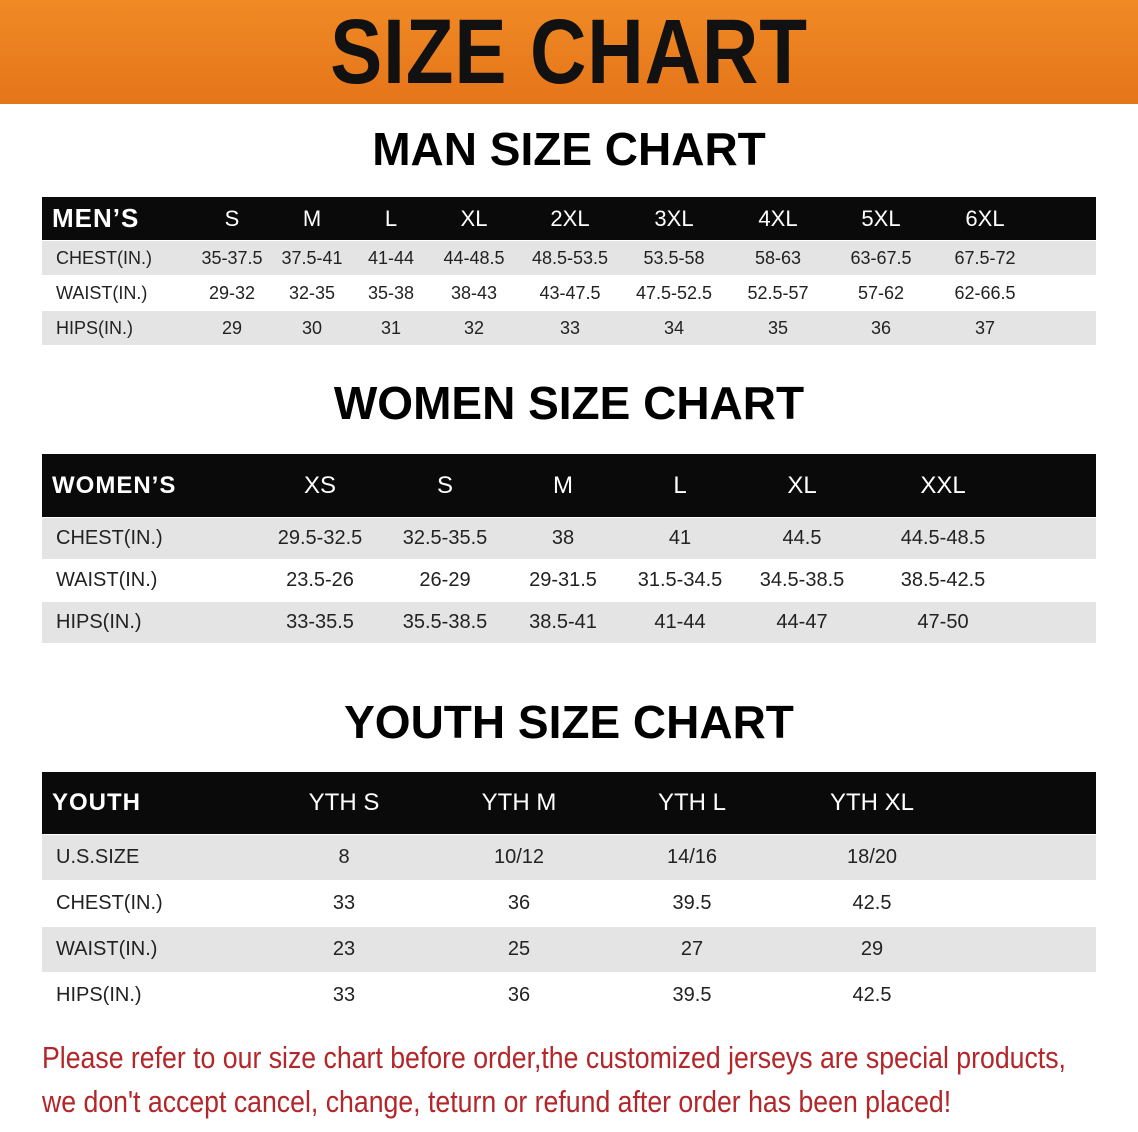 Image resolution: width=1138 pixels, height=1132 pixels. Describe the element at coordinates (563, 622) in the screenshot. I see `table-cell: 38.5-41` at that location.